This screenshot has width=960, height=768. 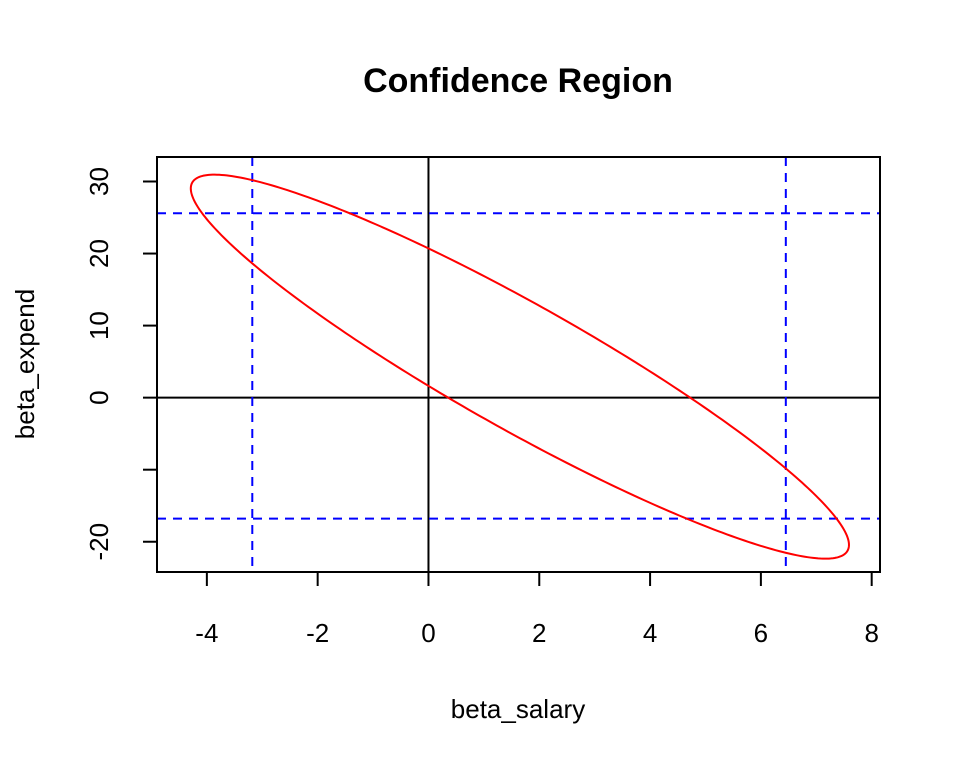 I want to click on x-tick-label: 2, so click(x=539, y=633).